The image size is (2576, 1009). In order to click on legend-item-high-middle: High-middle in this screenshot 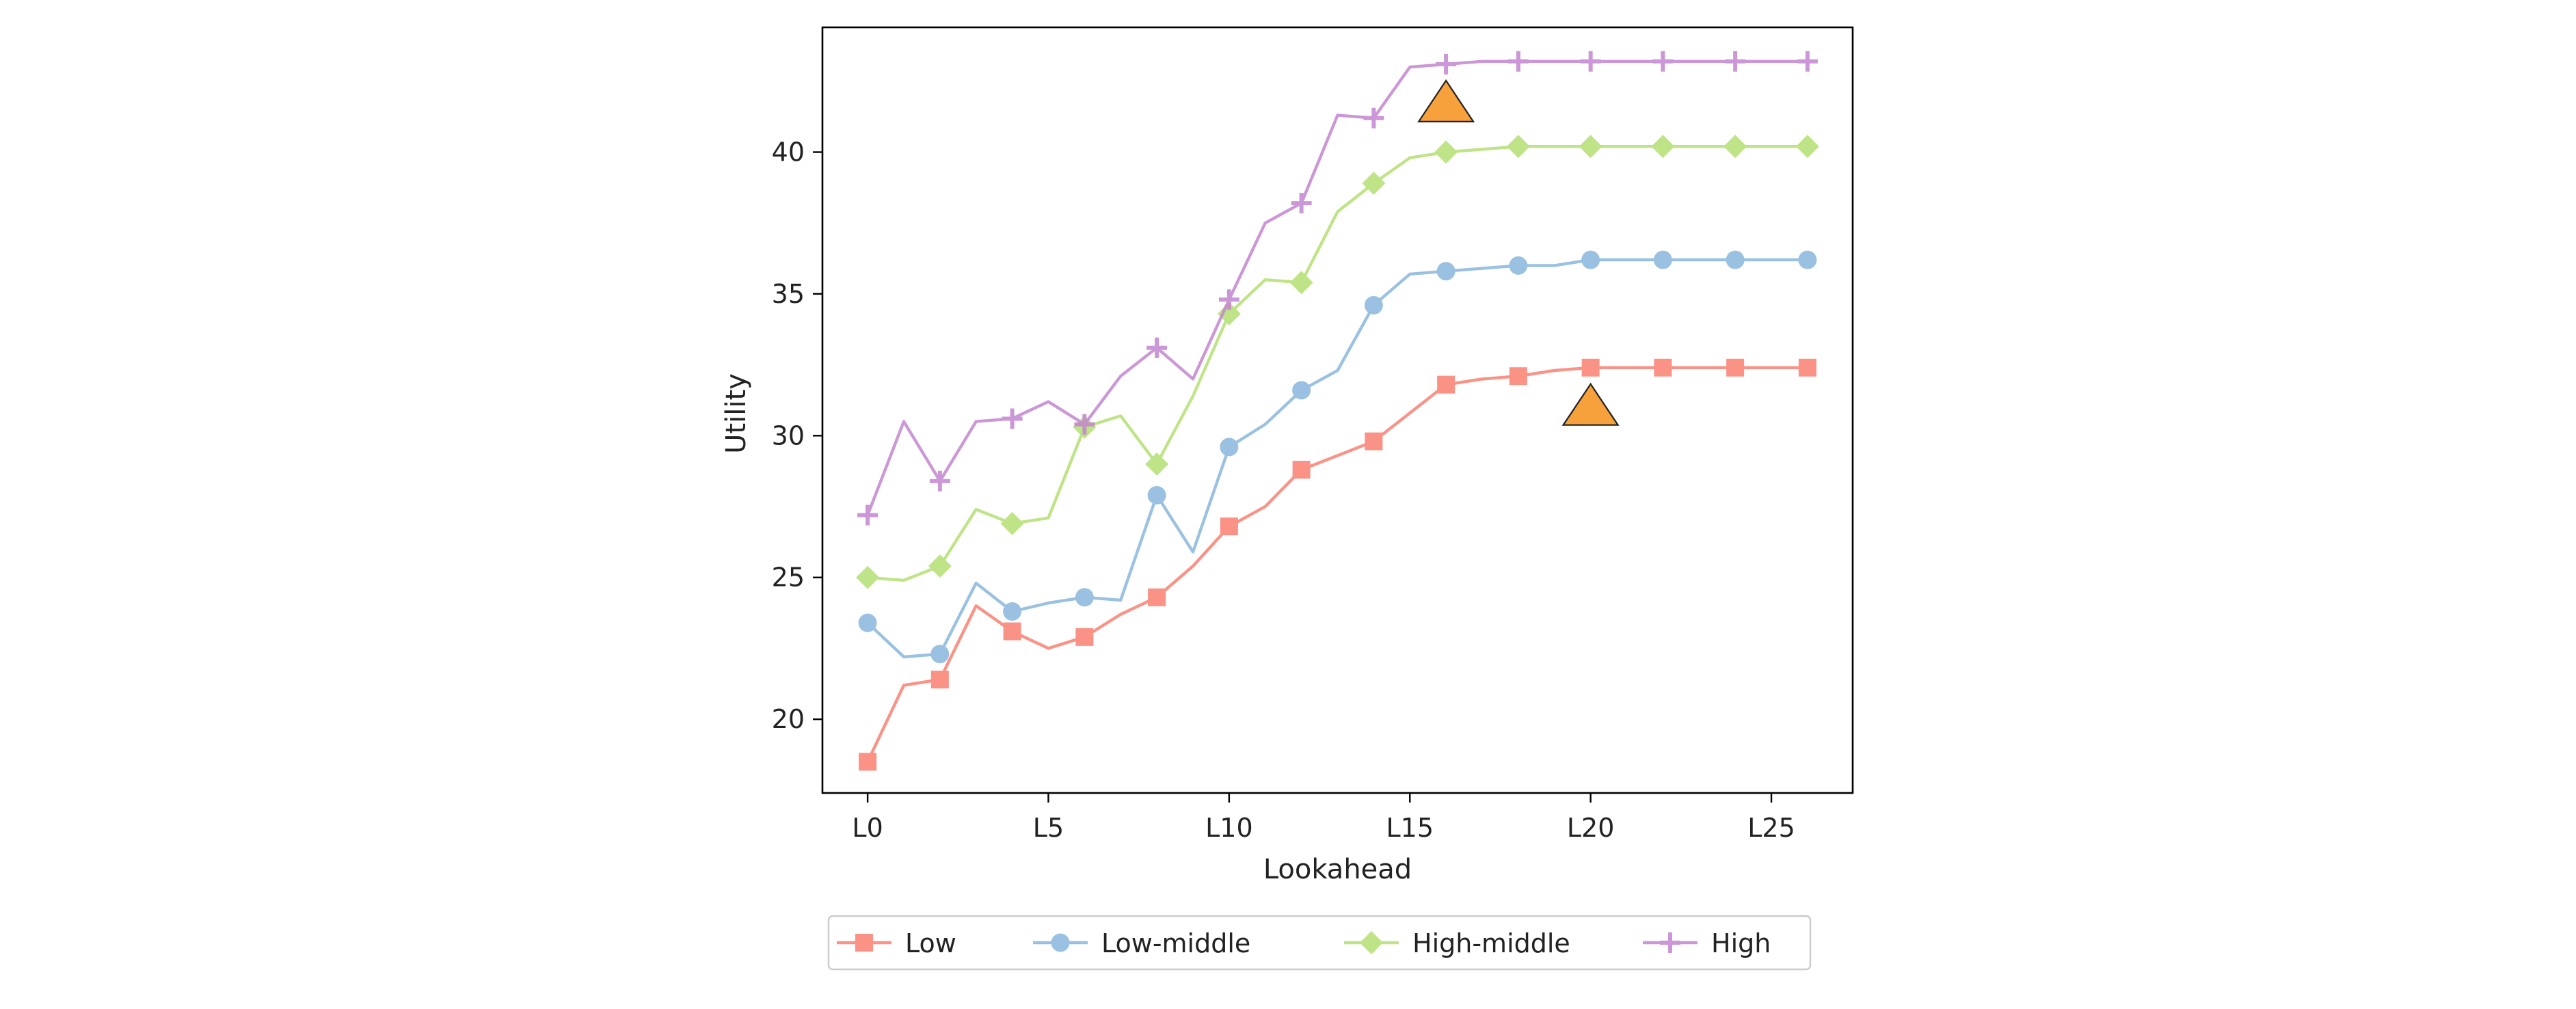, I will do `click(1457, 943)`.